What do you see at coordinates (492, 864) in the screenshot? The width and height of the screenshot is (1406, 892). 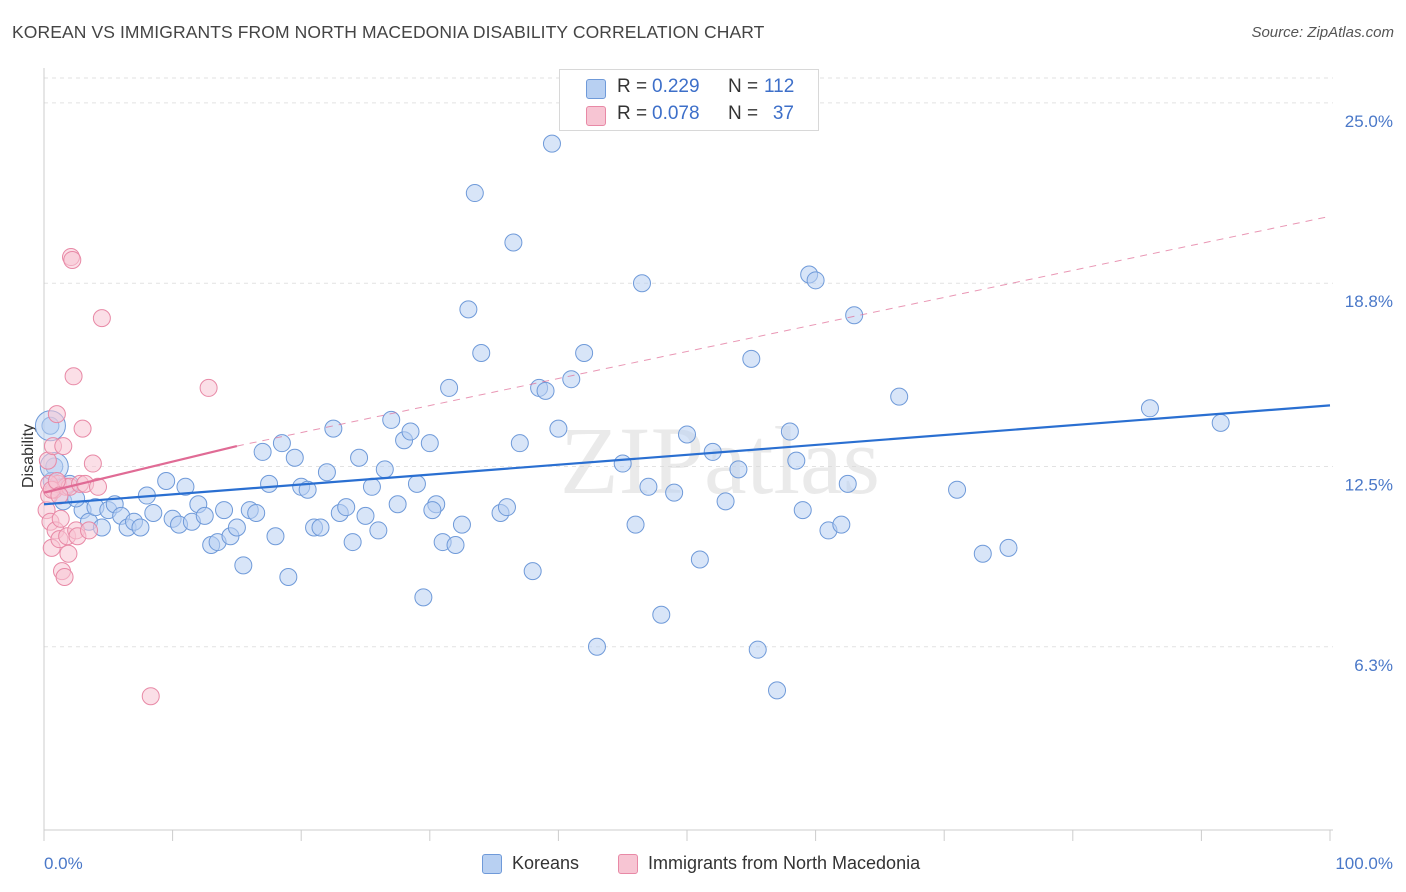 I see `koreans-legend-swatch` at bounding box center [492, 864].